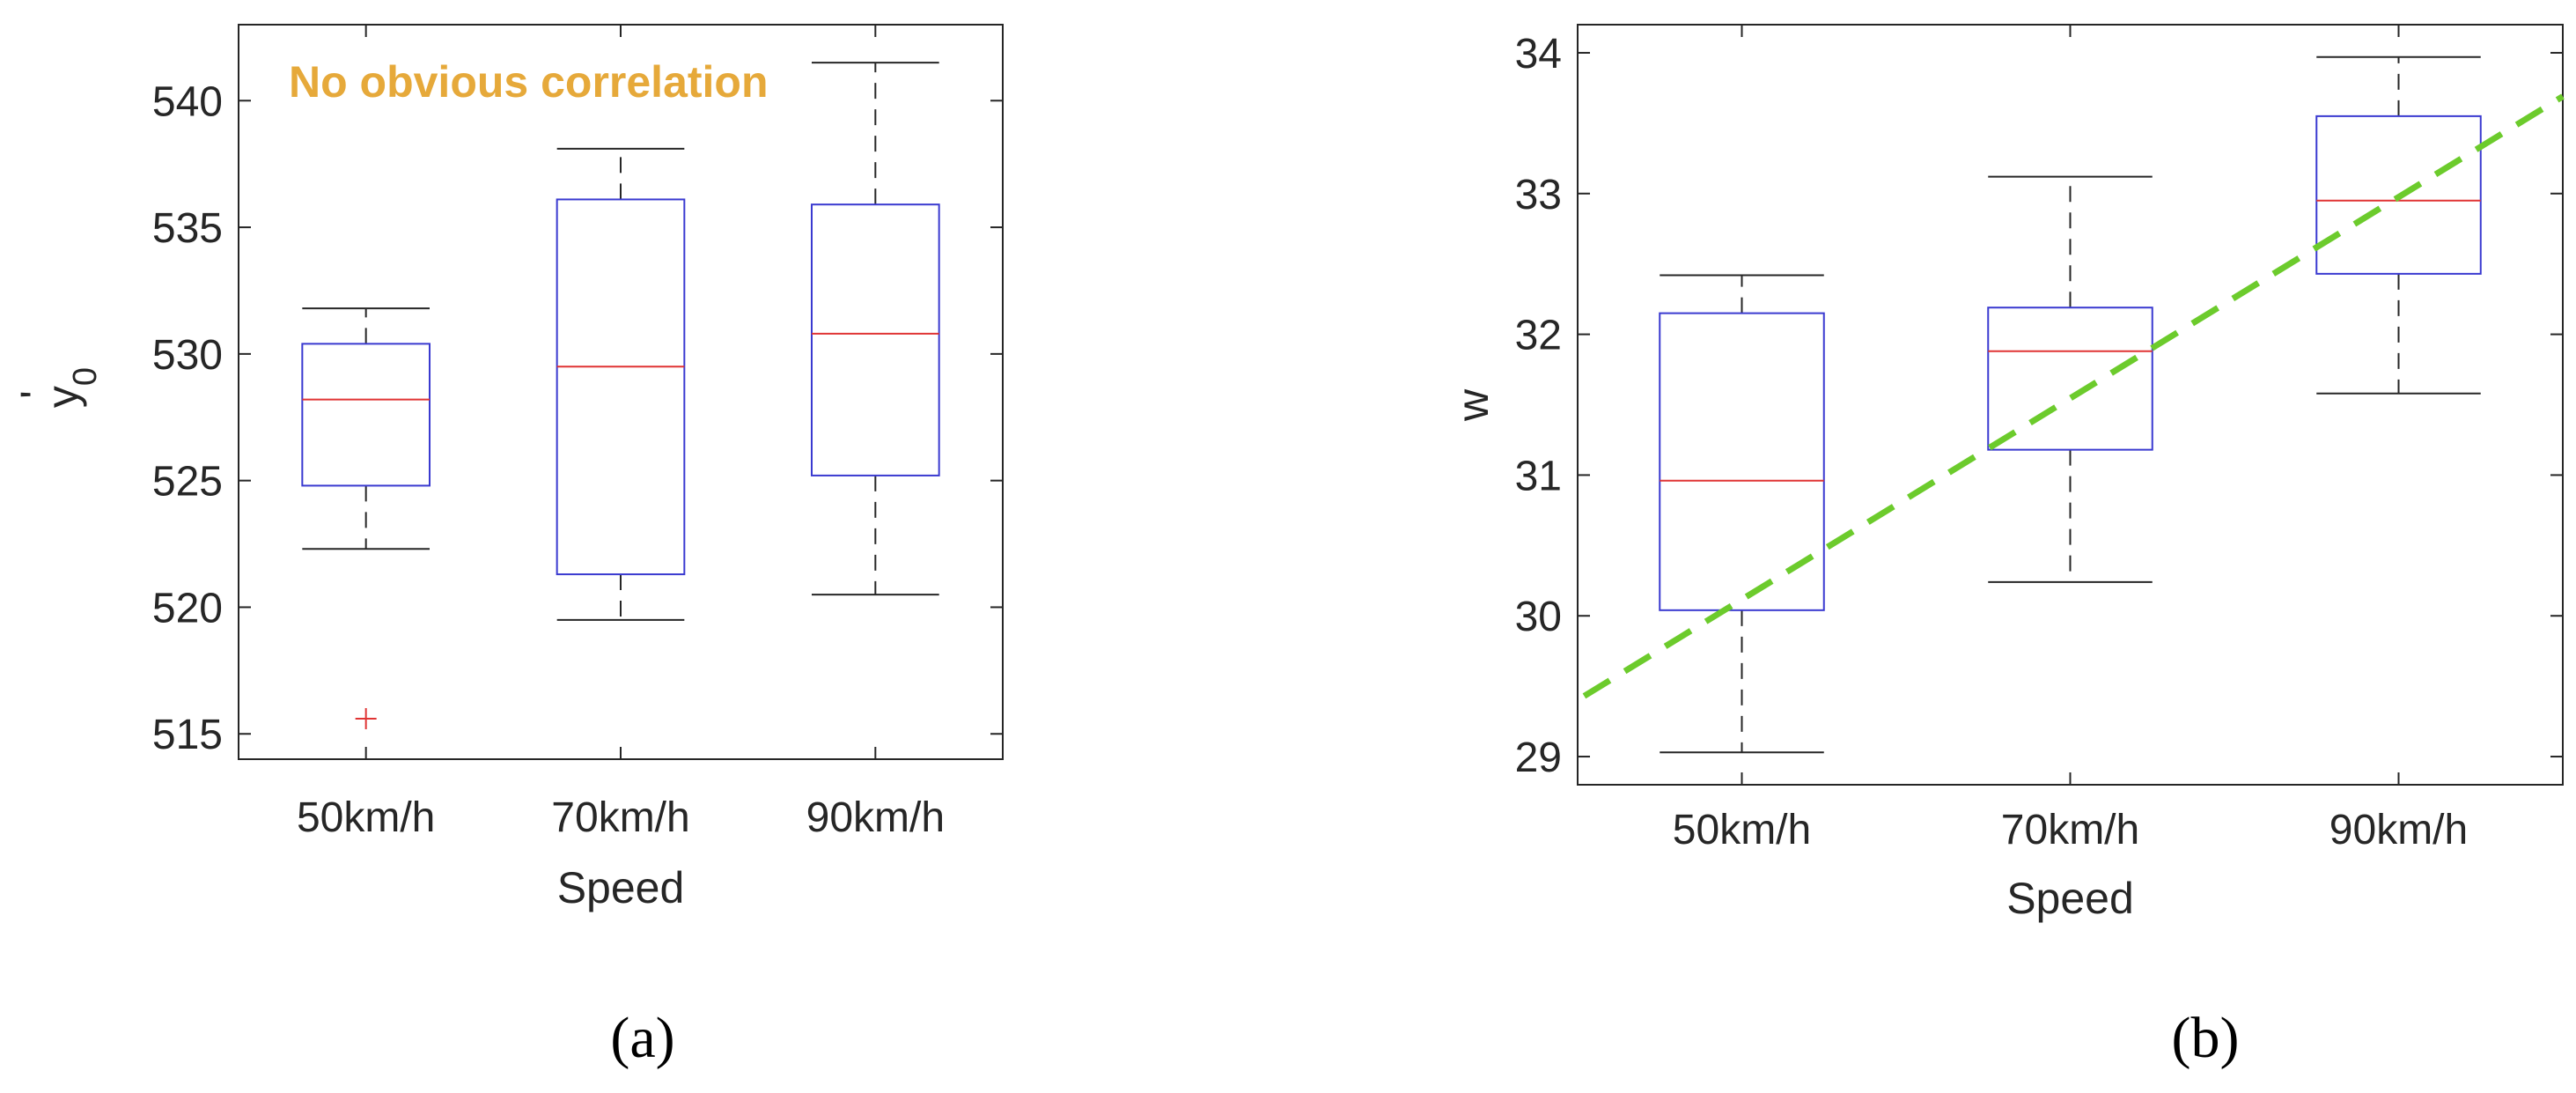 The image size is (2576, 1093). I want to click on y-tick-label: 30, so click(1538, 617).